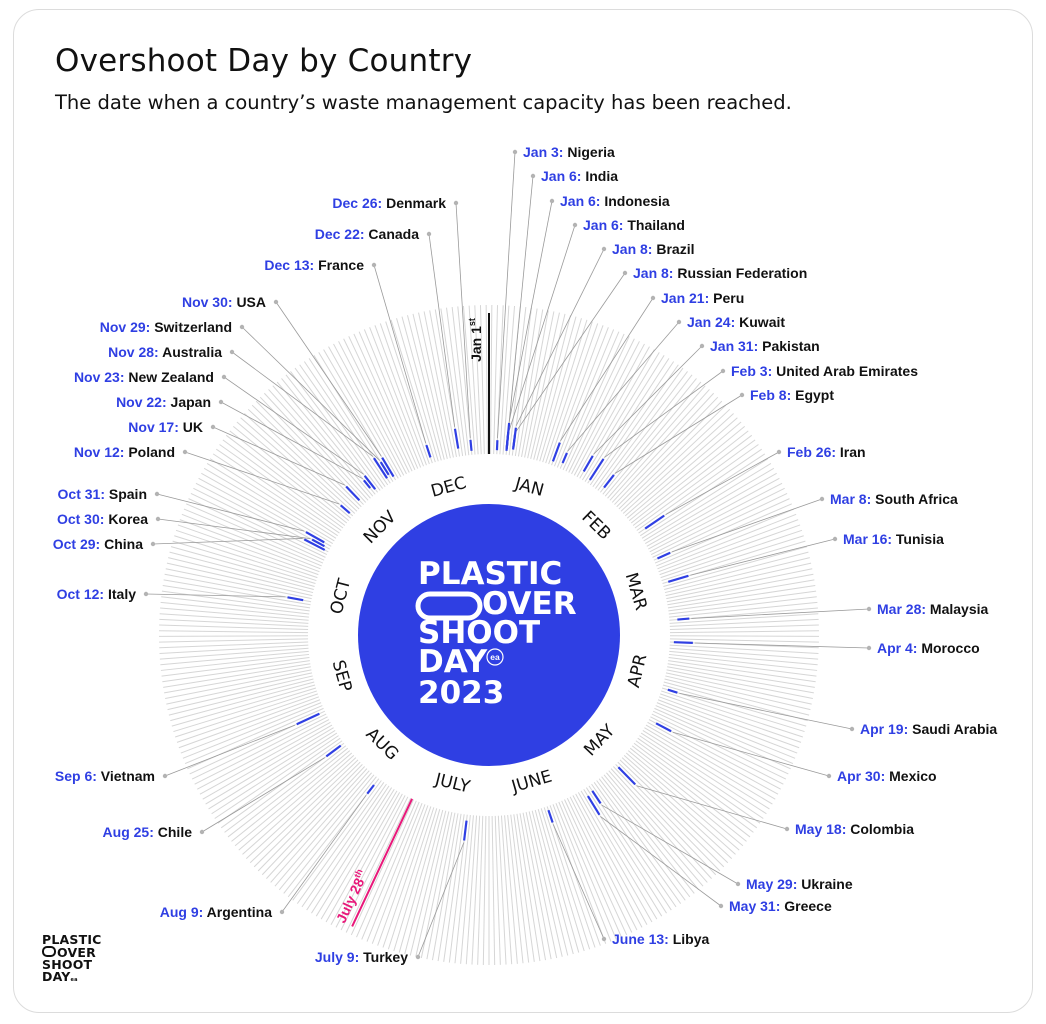 The image size is (1046, 1024). Describe the element at coordinates (165, 427) in the screenshot. I see `country-label: Nov 17: UK` at that location.